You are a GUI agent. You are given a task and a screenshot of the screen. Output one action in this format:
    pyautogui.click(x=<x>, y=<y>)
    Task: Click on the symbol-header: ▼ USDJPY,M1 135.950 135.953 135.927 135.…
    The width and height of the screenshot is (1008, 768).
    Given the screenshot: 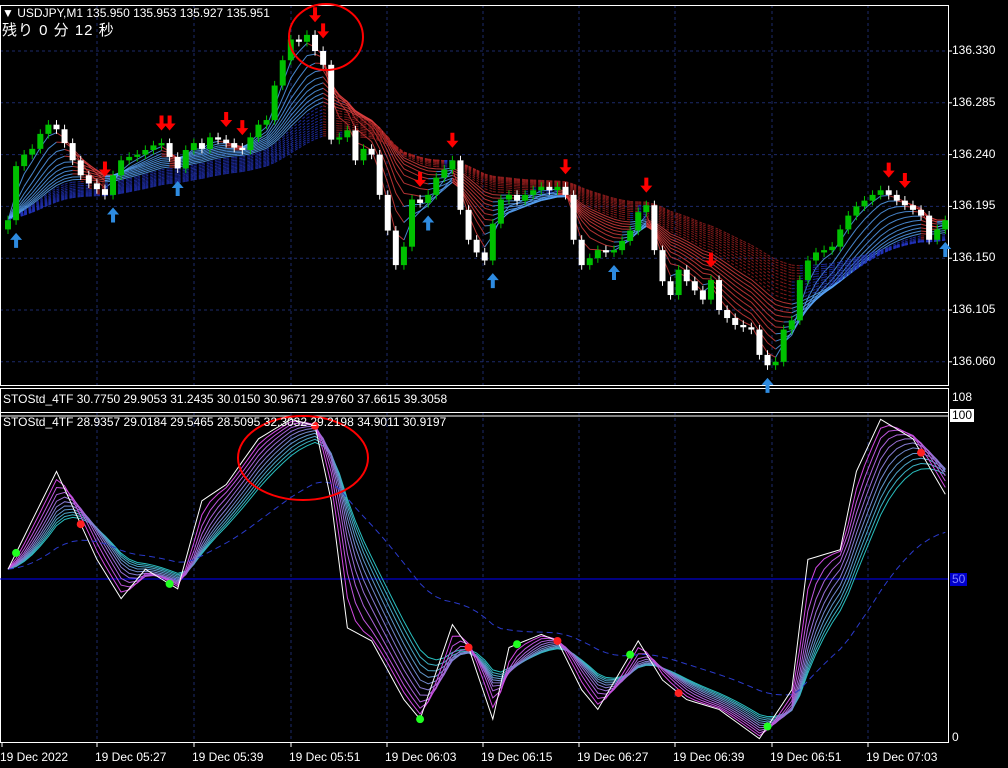 What is the action you would take?
    pyautogui.click(x=136, y=13)
    